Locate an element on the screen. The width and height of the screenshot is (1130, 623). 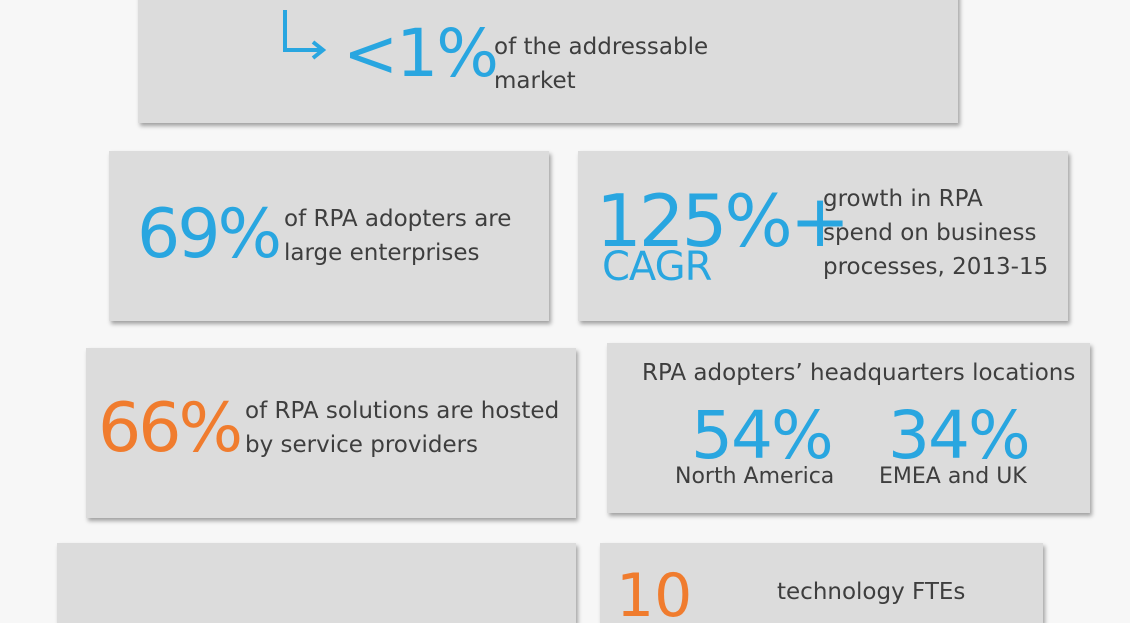
stat-description-technology-ftes: technology FTEs is located at coordinates (871, 592).